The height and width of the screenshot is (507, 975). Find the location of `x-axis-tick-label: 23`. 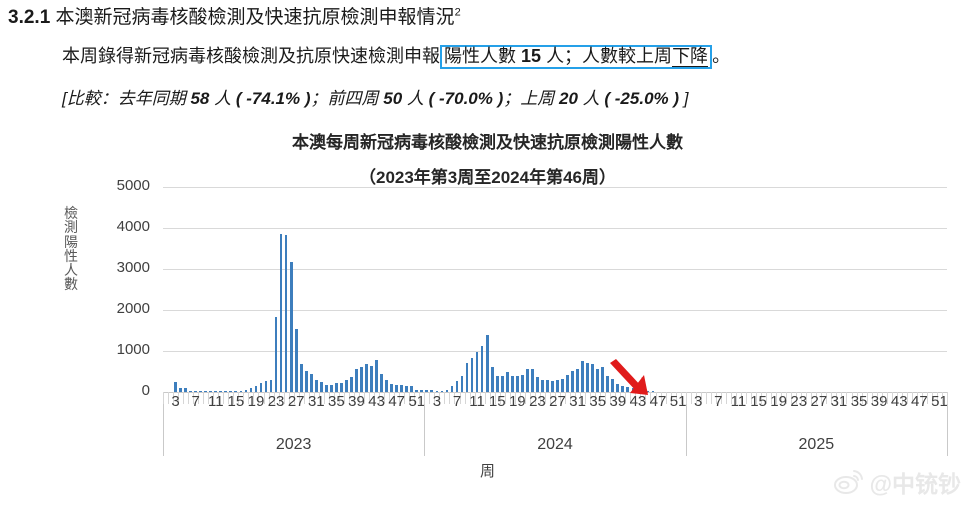

x-axis-tick-label: 23 is located at coordinates (537, 401).